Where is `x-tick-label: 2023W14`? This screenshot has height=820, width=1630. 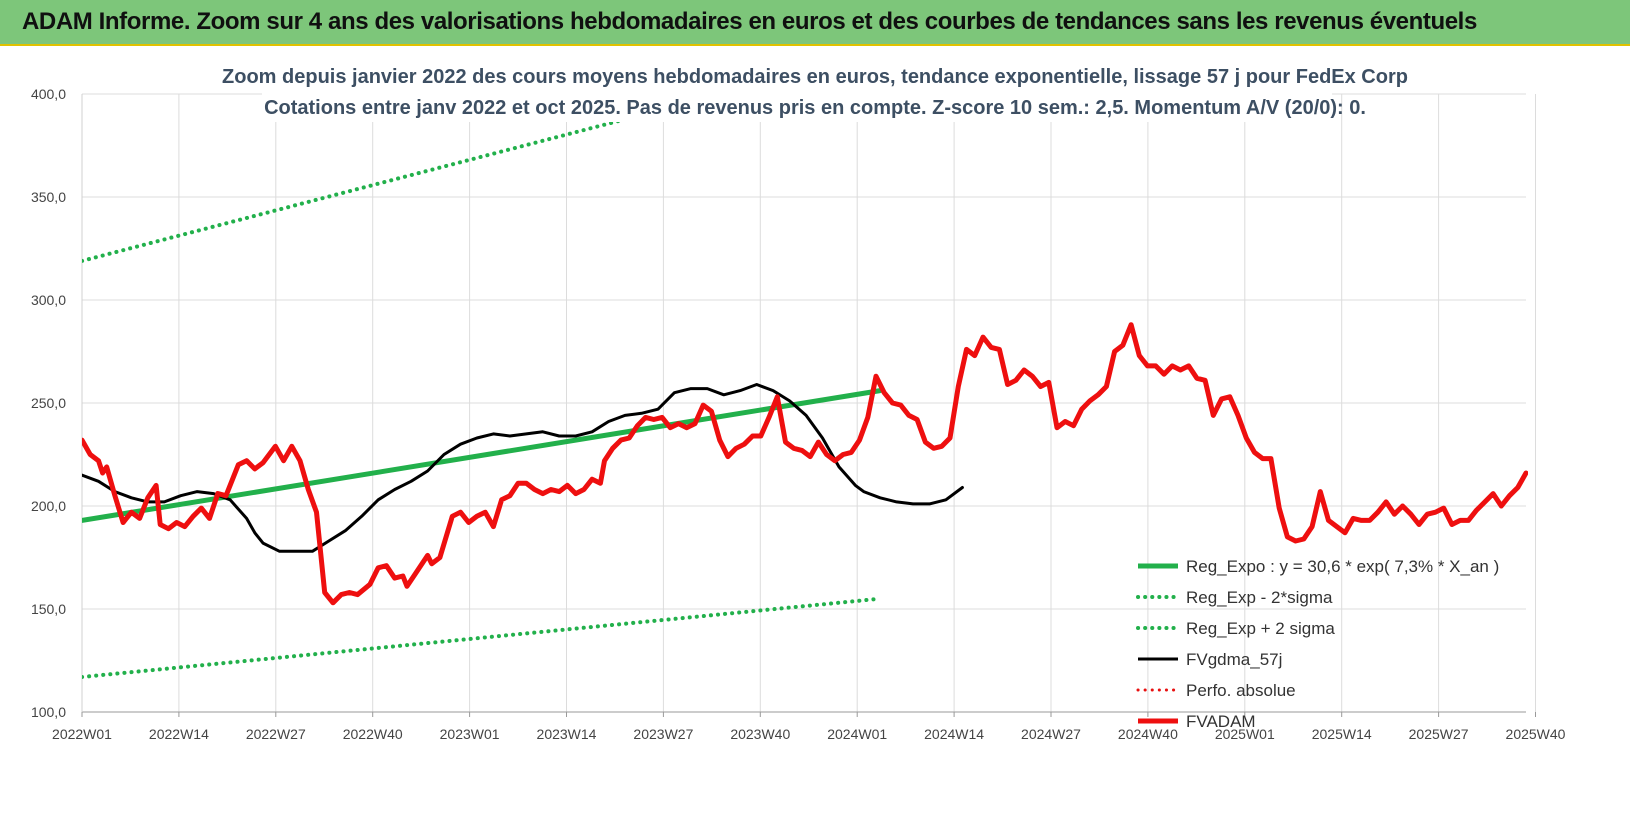 x-tick-label: 2023W14 is located at coordinates (567, 734).